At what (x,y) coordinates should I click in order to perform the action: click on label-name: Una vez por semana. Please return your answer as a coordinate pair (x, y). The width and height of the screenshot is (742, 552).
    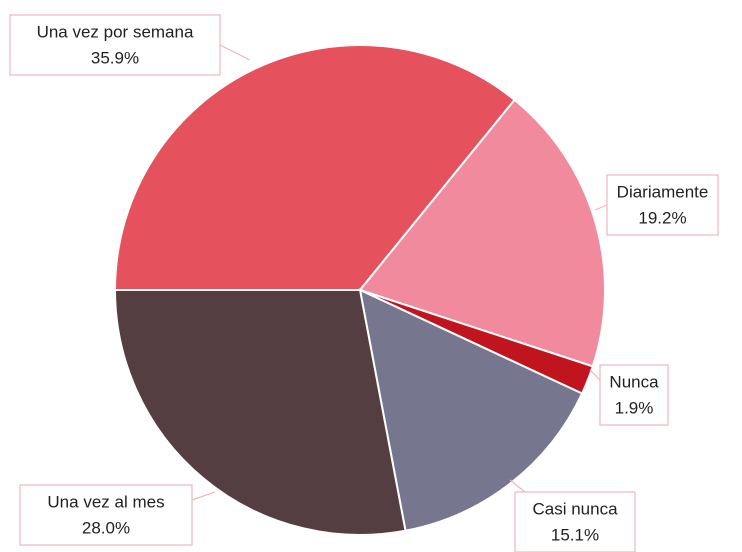
    Looking at the image, I should click on (115, 31).